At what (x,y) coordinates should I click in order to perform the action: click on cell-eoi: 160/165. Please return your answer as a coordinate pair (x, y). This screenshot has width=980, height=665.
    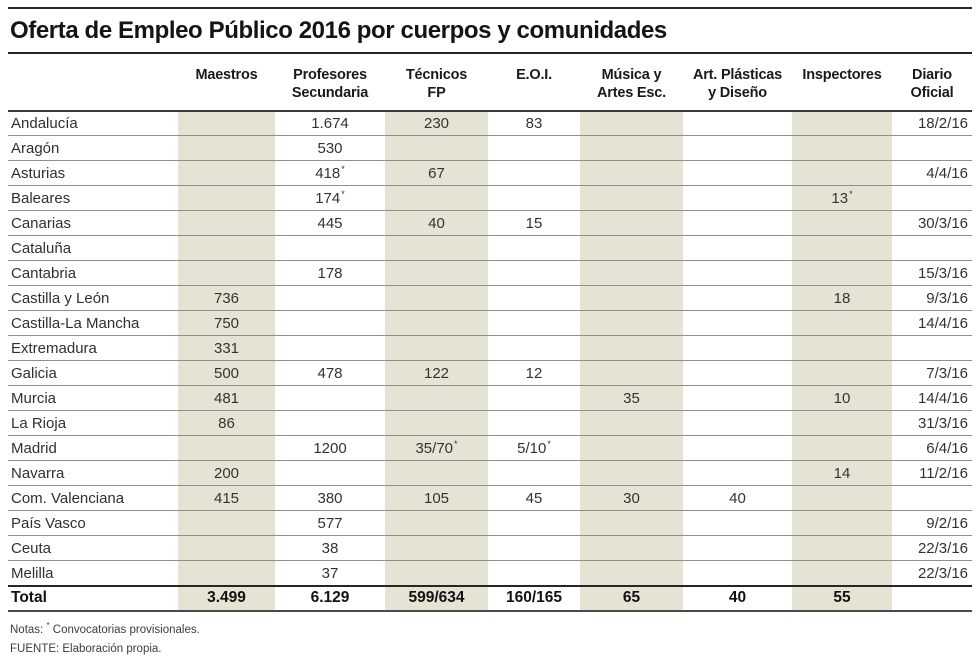
    Looking at the image, I should click on (534, 598).